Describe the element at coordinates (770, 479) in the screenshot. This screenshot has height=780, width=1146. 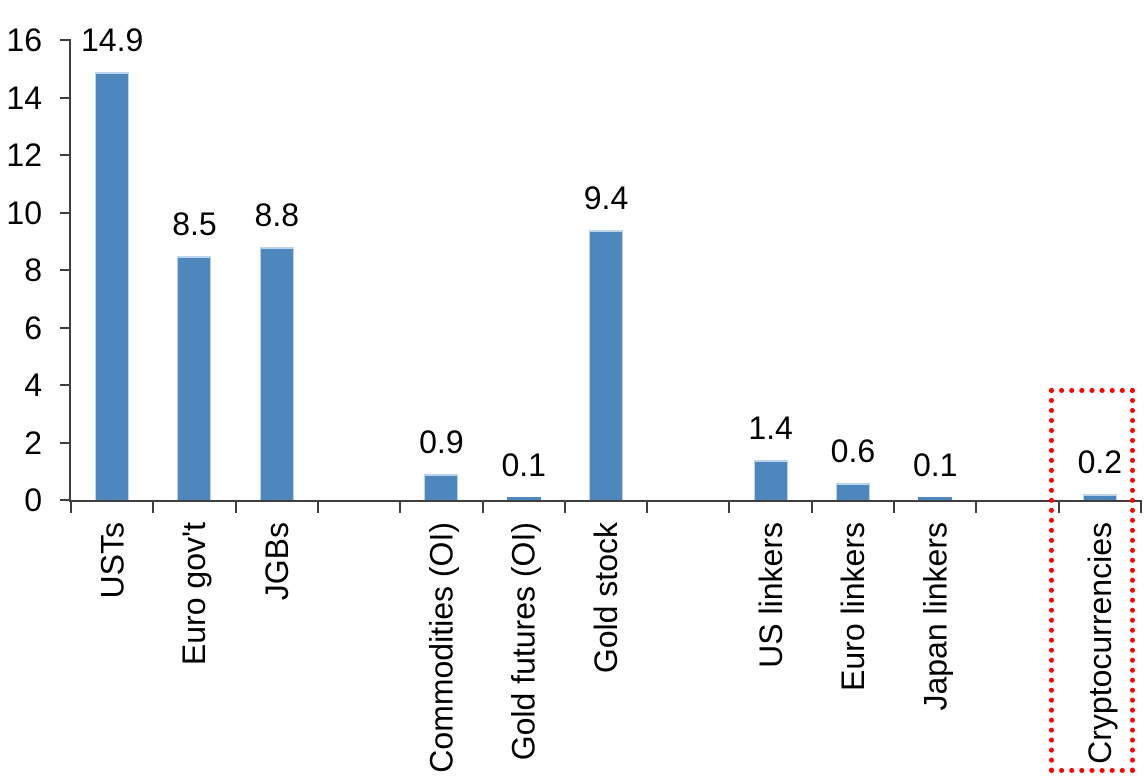
I see `bar-us-linkers` at that location.